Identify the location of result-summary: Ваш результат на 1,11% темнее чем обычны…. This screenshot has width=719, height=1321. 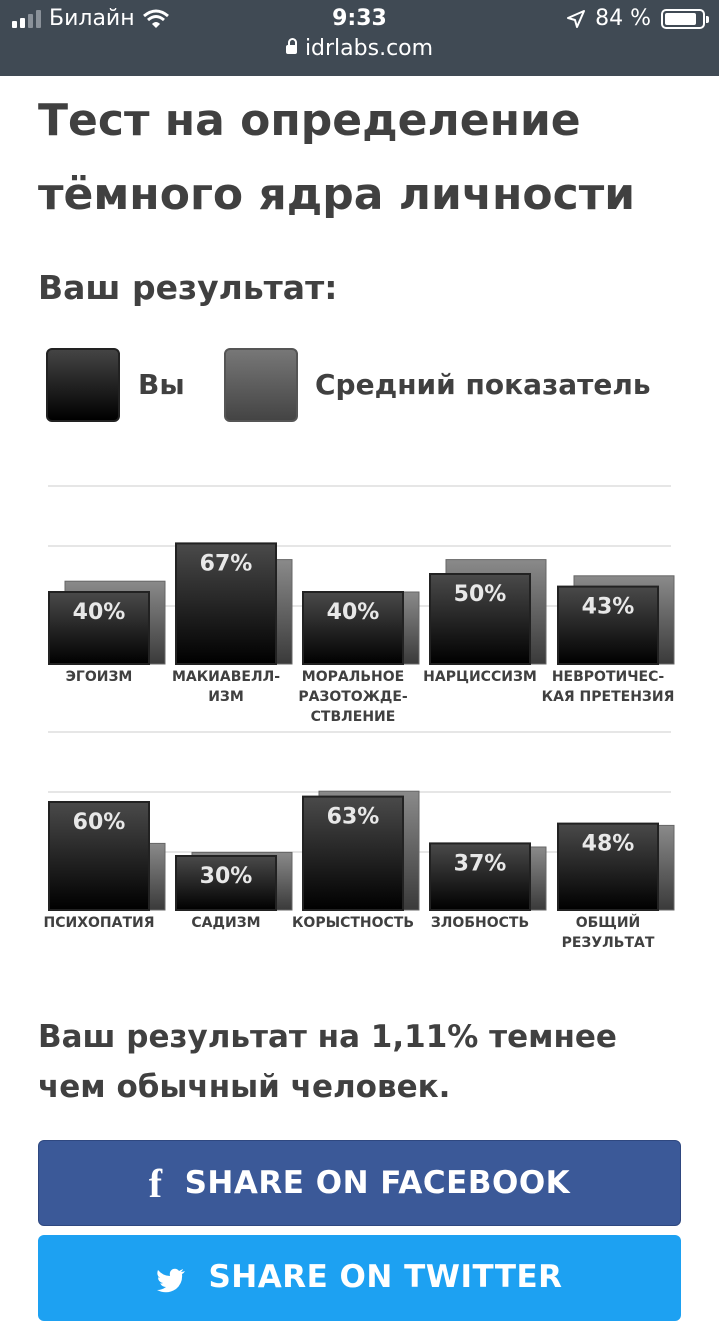
(327, 1062).